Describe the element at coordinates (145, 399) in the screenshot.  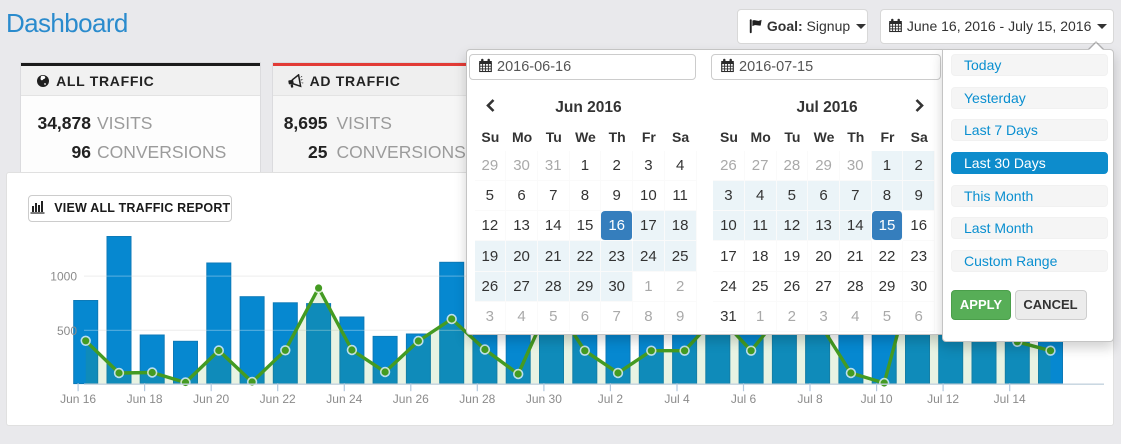
I see `svg-text: Jun 18` at that location.